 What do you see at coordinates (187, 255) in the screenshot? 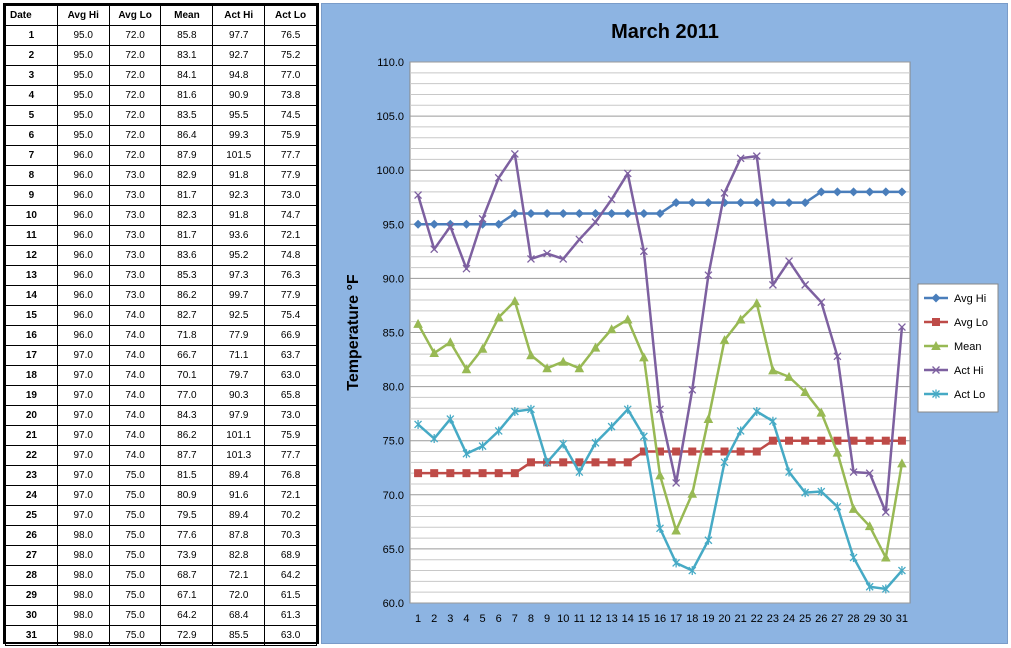
I see `cell-mean: 83.6` at bounding box center [187, 255].